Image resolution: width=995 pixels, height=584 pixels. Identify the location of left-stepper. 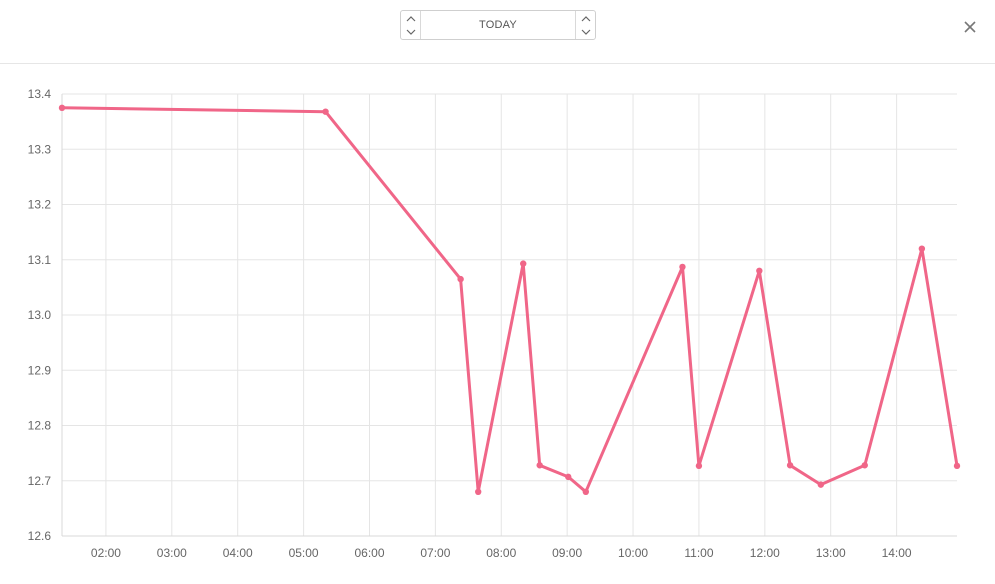
(411, 25).